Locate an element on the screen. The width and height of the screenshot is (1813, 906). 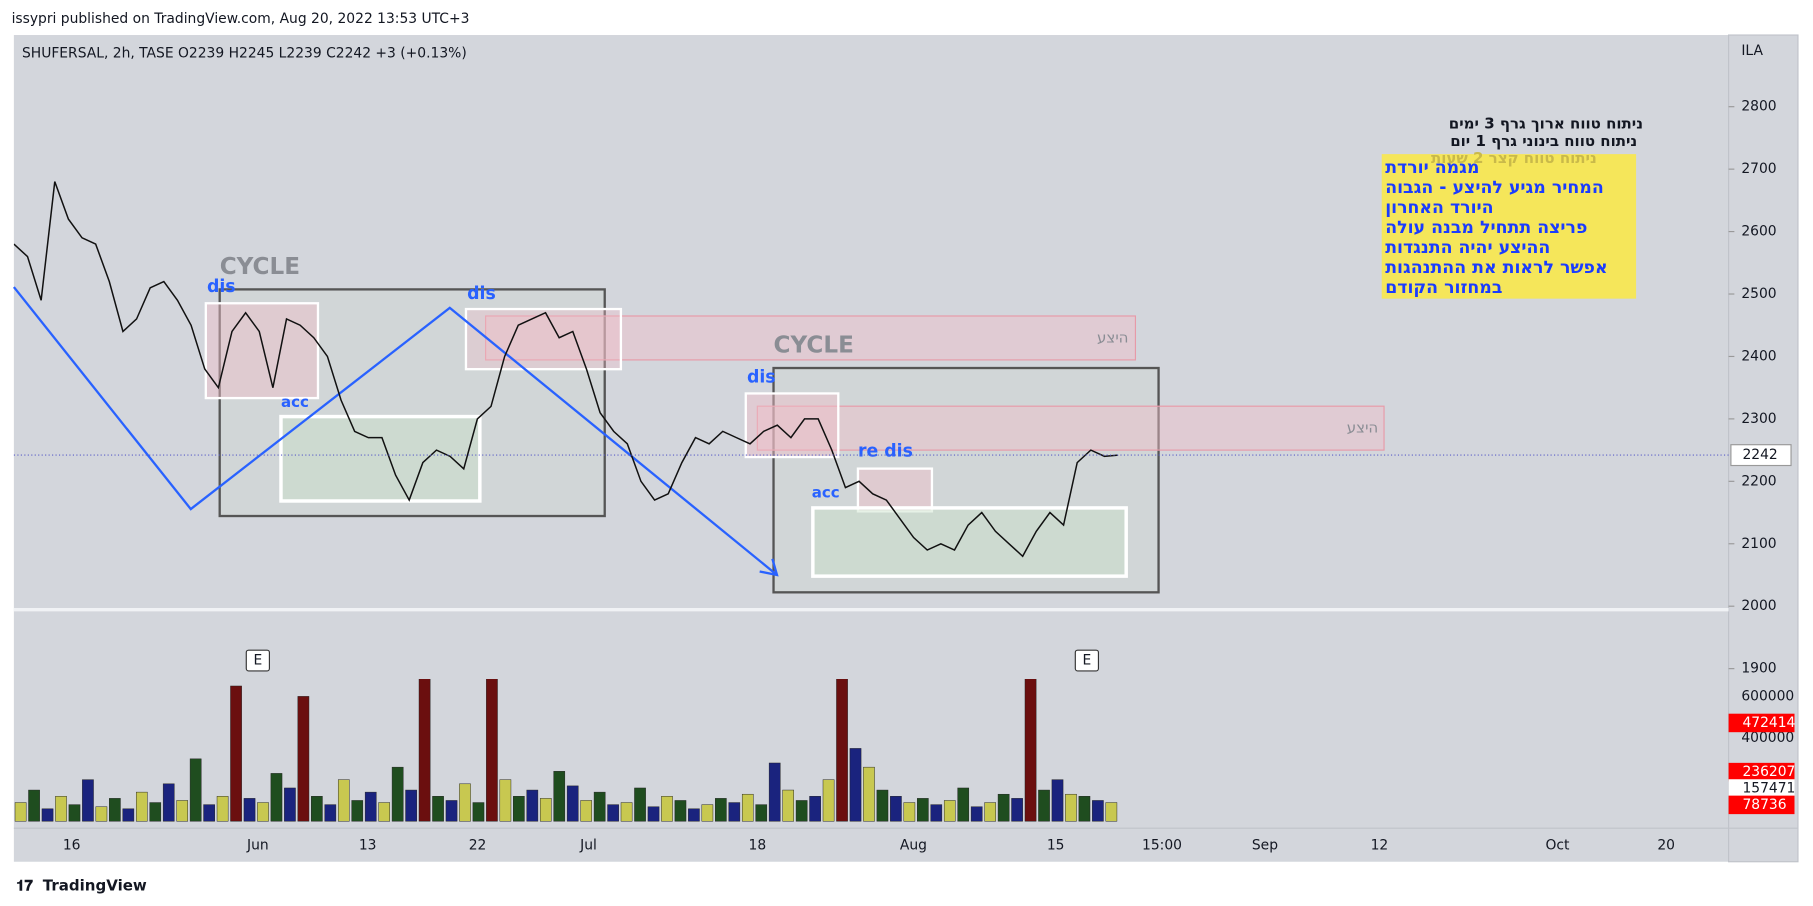
volume-tick-label: 600000 is located at coordinates (1767, 696).